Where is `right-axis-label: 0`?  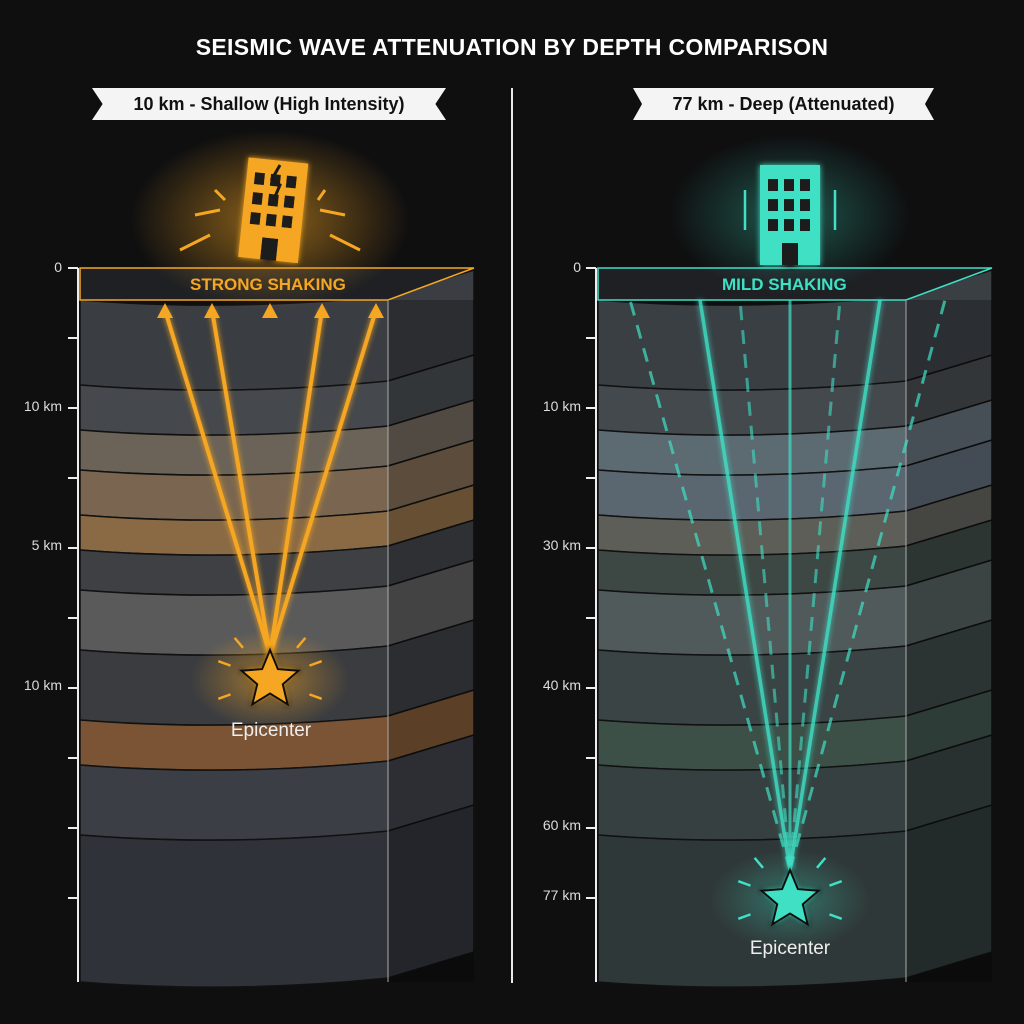 right-axis-label: 0 is located at coordinates (577, 267).